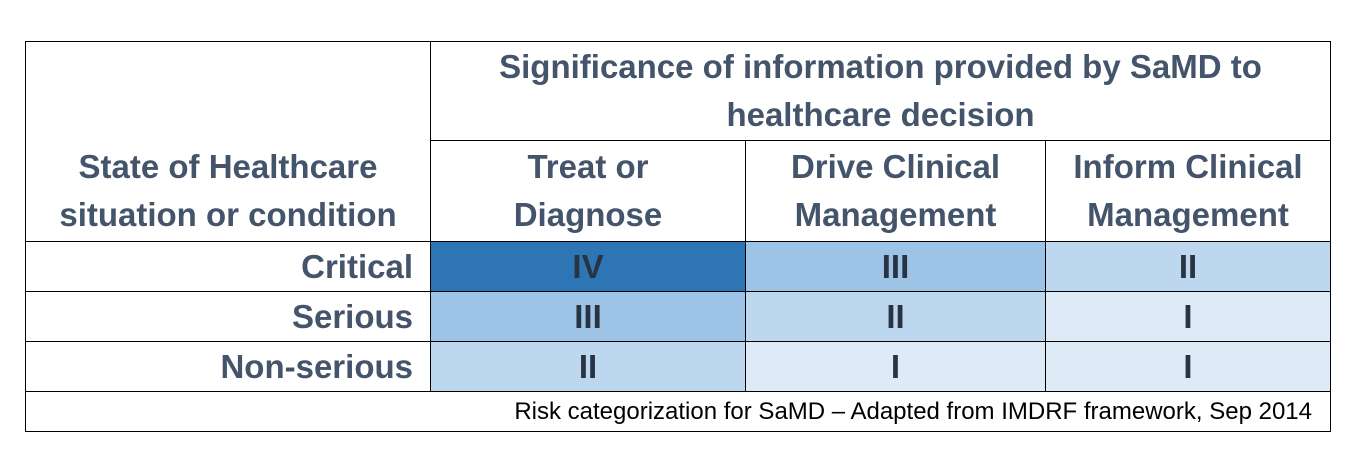  I want to click on row-label-critical: Critical, so click(228, 266).